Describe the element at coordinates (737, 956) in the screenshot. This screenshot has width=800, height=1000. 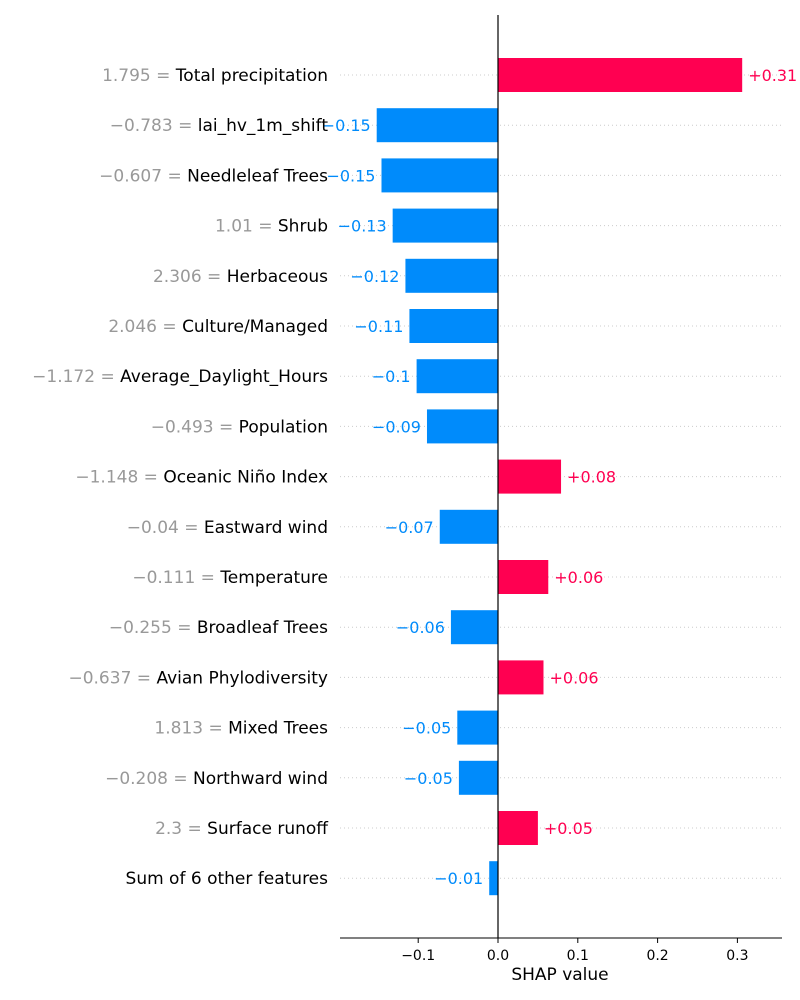
I see `x-tick-label: 0.3` at that location.